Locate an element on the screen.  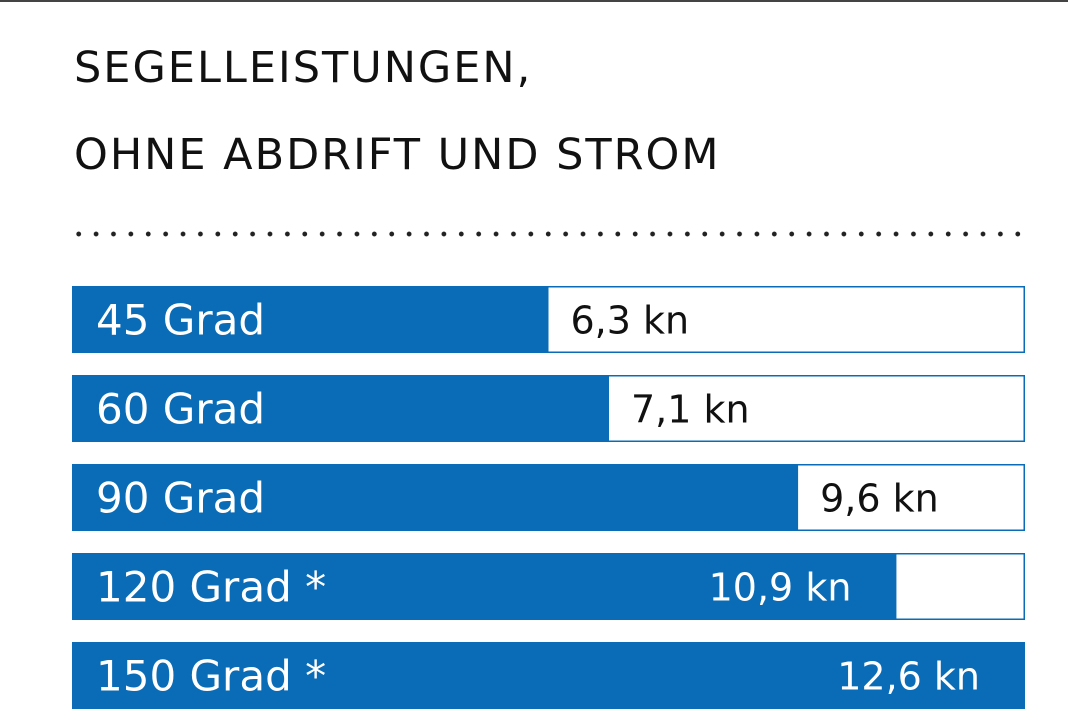
value-label: 6,3 kn is located at coordinates (630, 321).